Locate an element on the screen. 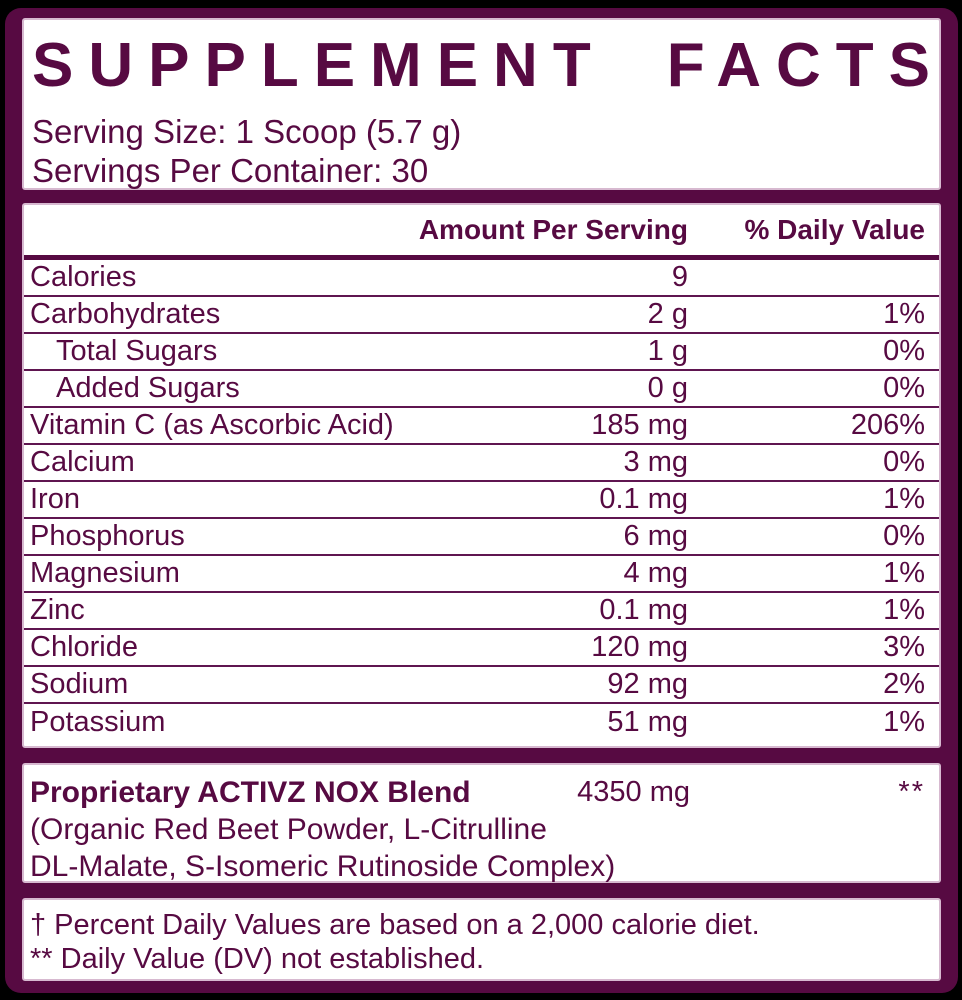 The image size is (962, 1000). column-header-daily-value: % Daily Value is located at coordinates (834, 229).